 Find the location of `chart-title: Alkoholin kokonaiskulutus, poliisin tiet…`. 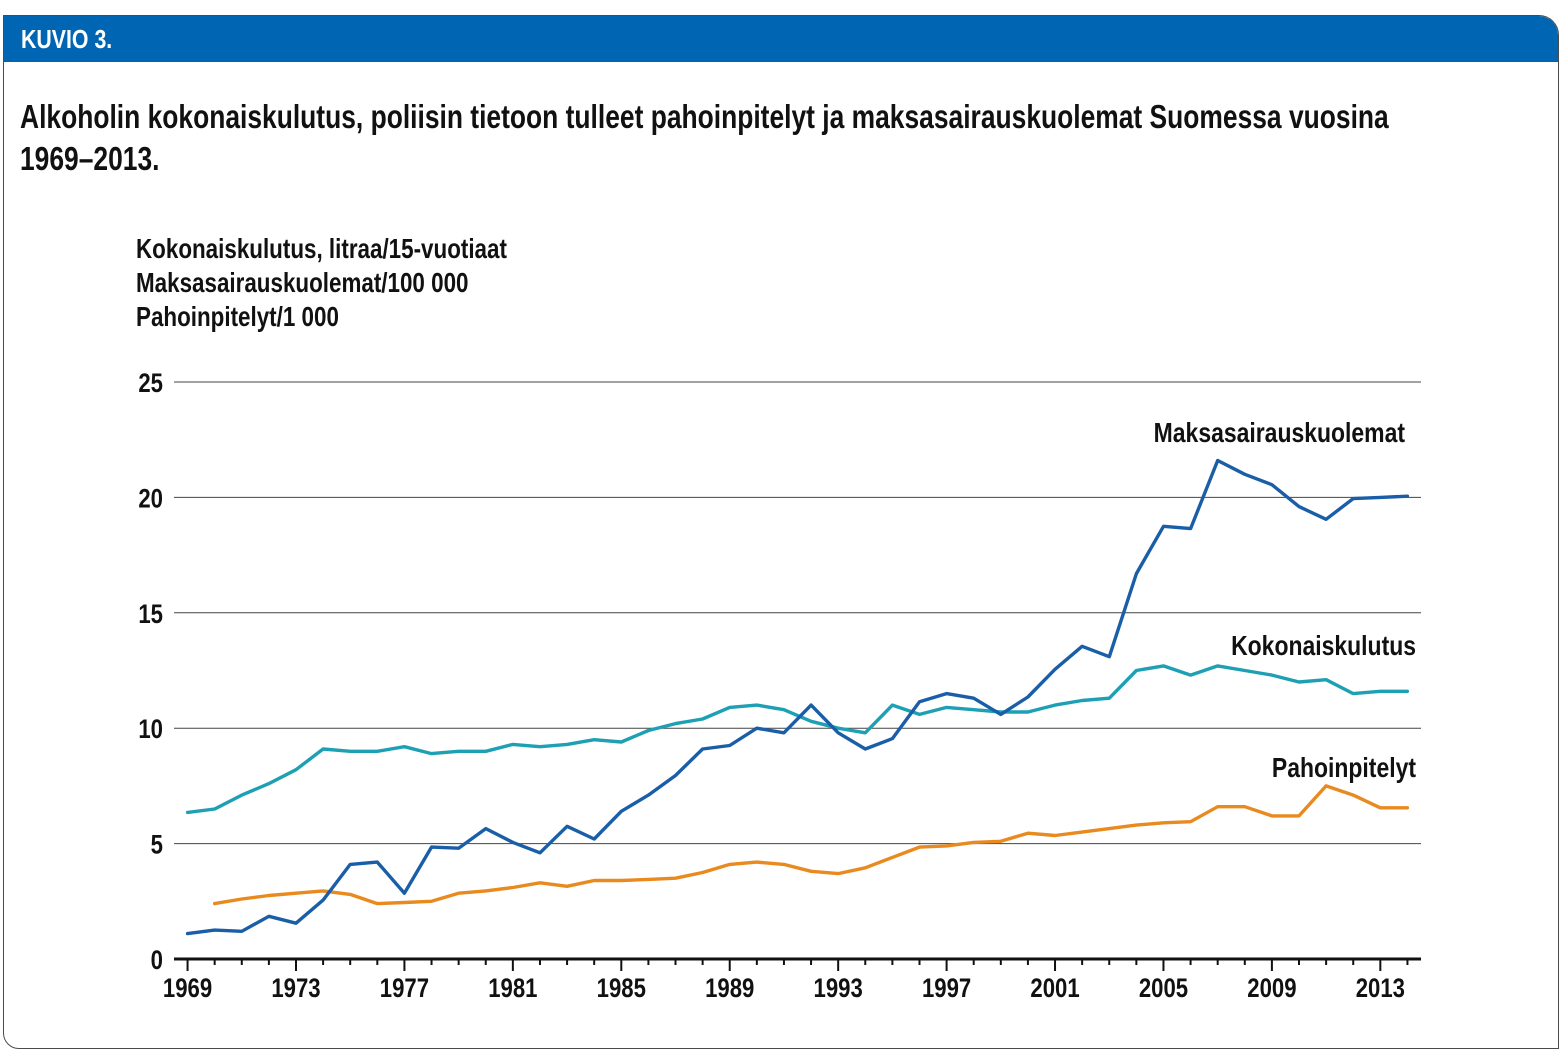

chart-title: Alkoholin kokonaiskulutus, poliisin tiet… is located at coordinates (704, 137).